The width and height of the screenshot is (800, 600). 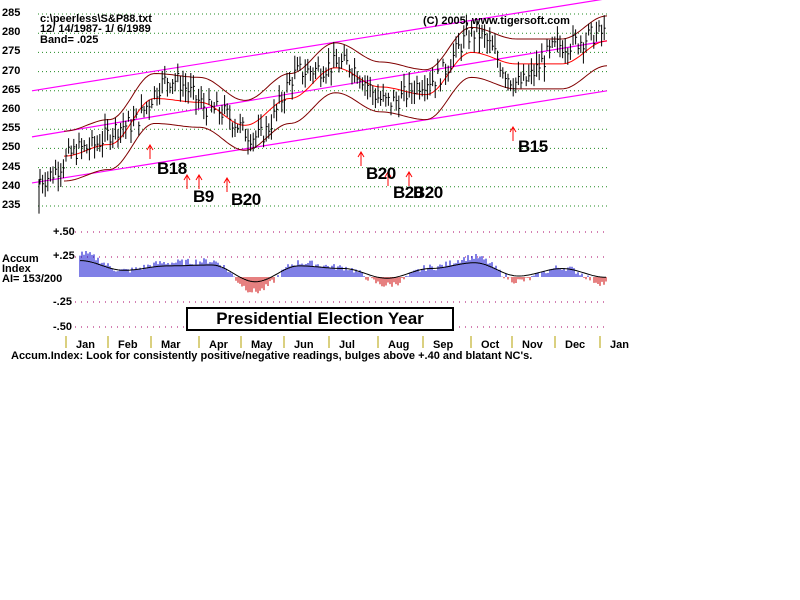 What do you see at coordinates (172, 168) in the screenshot?
I see `signal-label-b18: B18` at bounding box center [172, 168].